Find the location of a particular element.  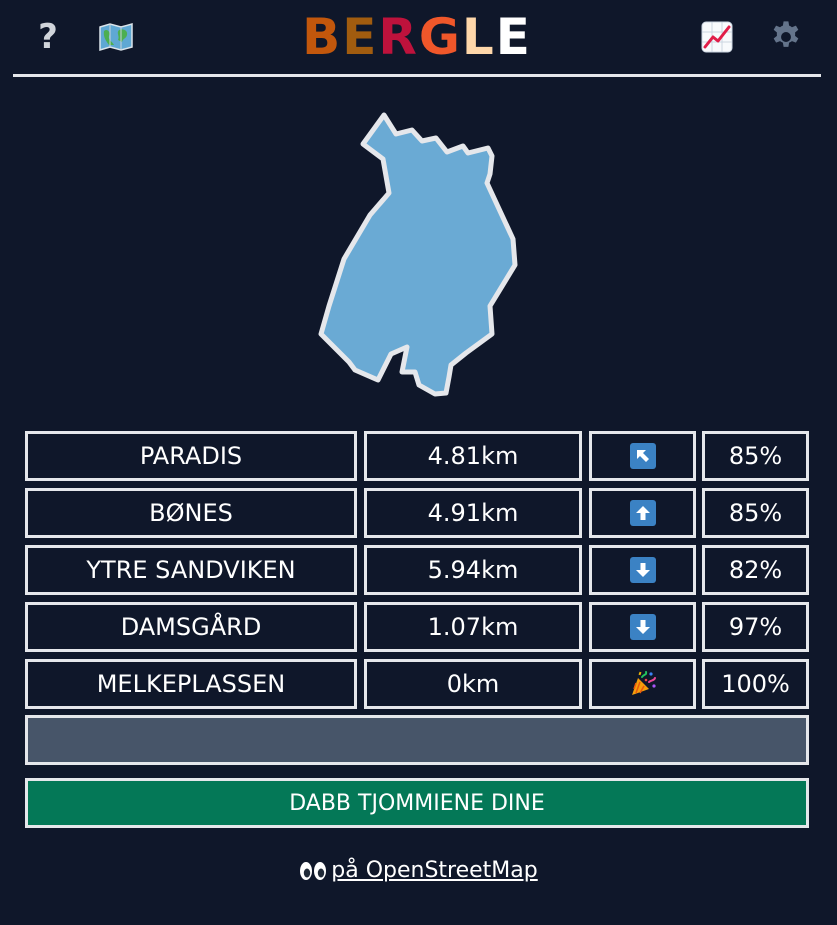

footer: på OpenStreetMap is located at coordinates (418, 870).